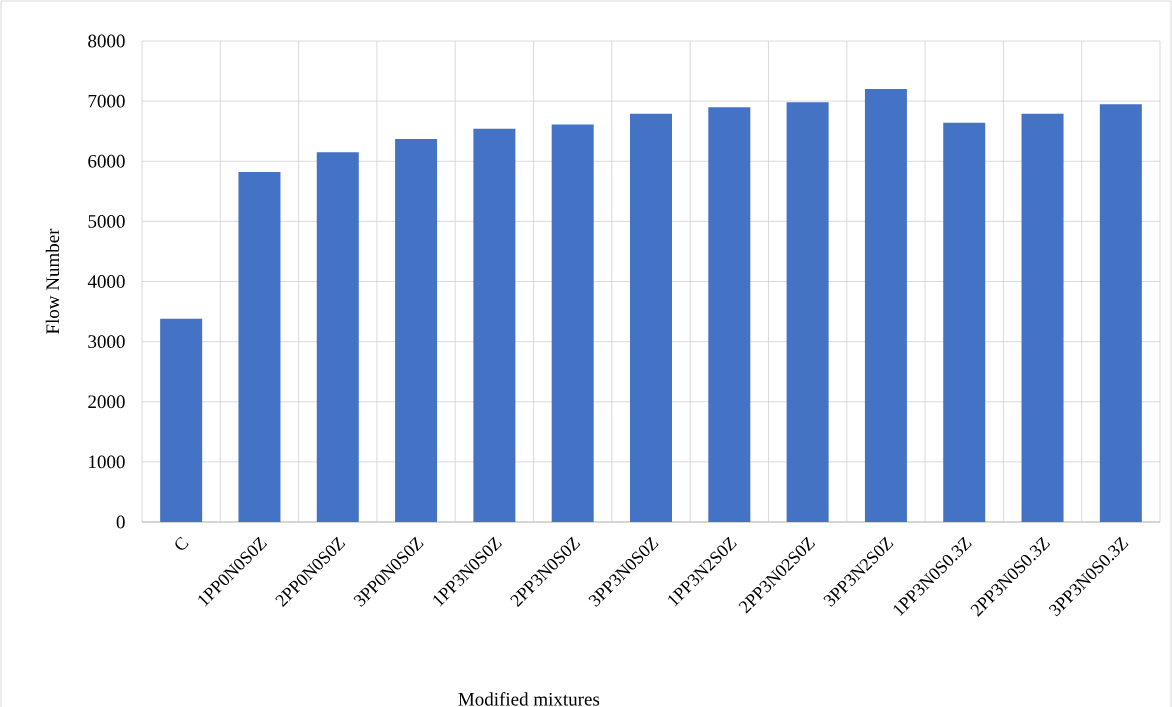  I want to click on x-axis-title: Modified mixtures, so click(529, 699).